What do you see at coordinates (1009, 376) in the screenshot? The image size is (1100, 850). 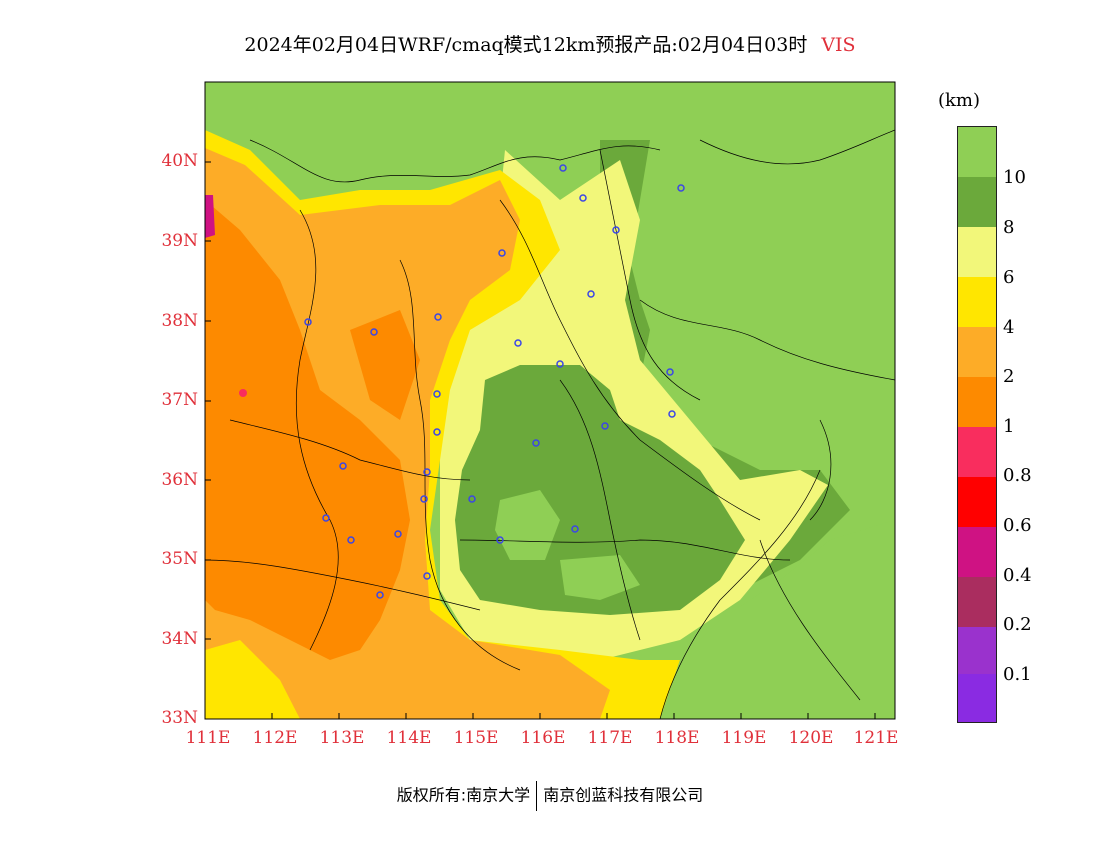 I see `colorbar-label: 2` at bounding box center [1009, 376].